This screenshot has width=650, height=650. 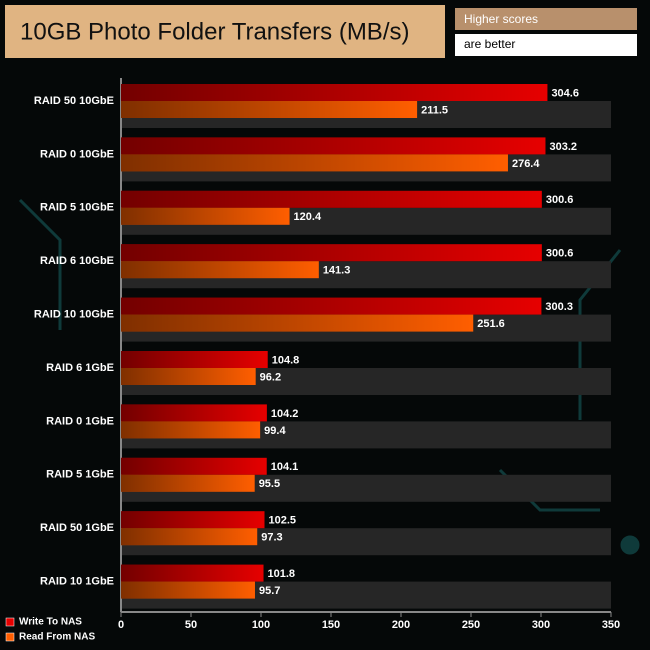 I want to click on value-label: 120.4, so click(x=308, y=217).